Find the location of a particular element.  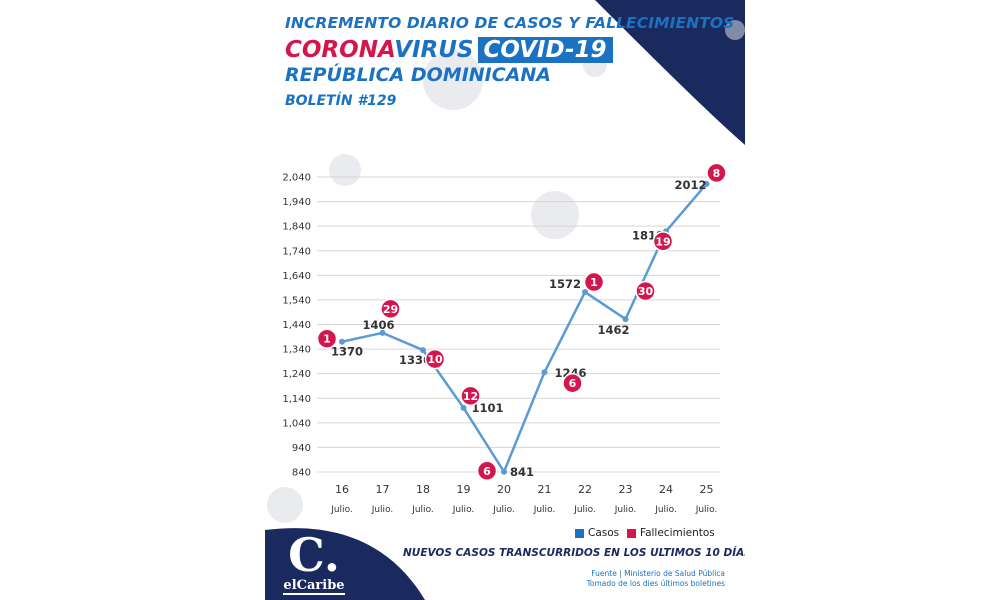

casos-data-label: 1370 is located at coordinates (347, 352).